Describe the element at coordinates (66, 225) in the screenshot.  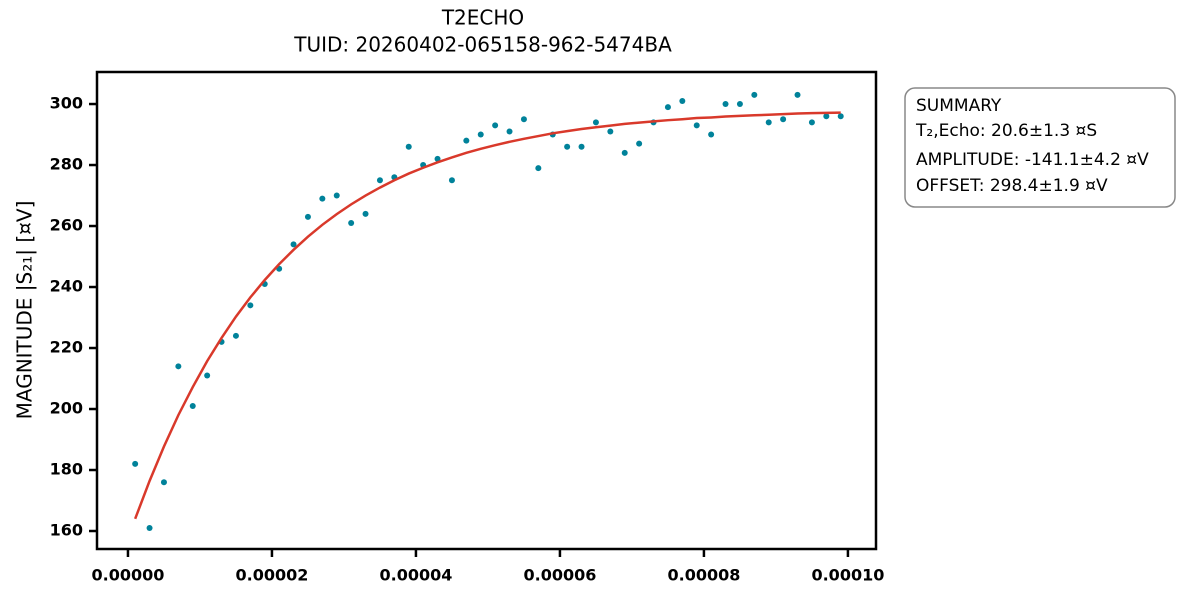
I see `y-tick-label: 260` at that location.